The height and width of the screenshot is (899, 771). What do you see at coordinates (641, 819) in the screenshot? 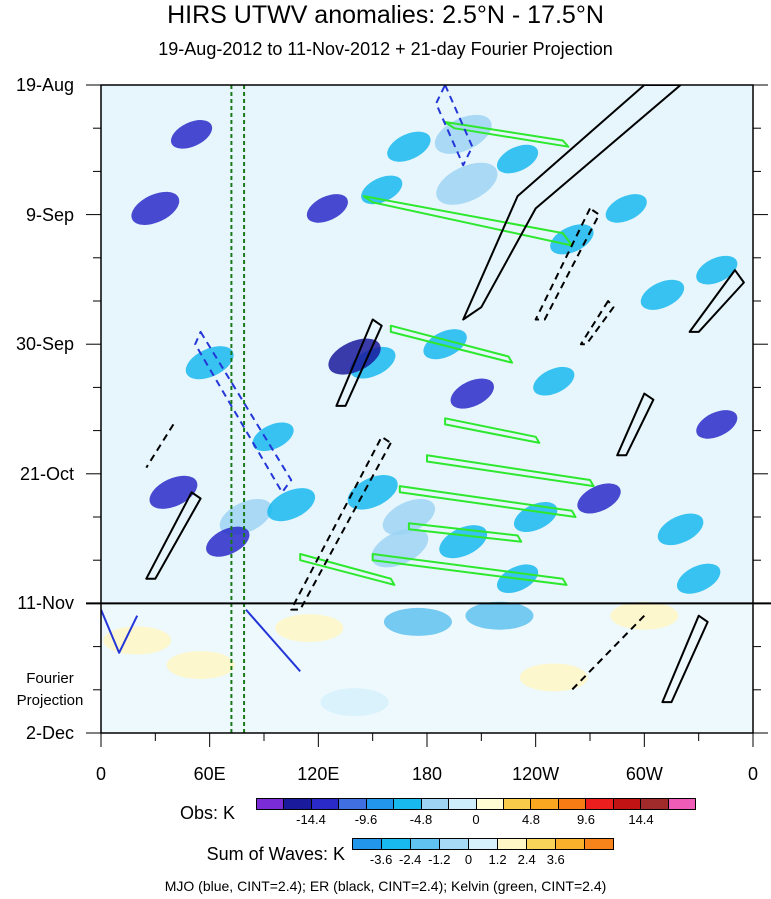
I see `colorbar-label: 14.4` at bounding box center [641, 819].